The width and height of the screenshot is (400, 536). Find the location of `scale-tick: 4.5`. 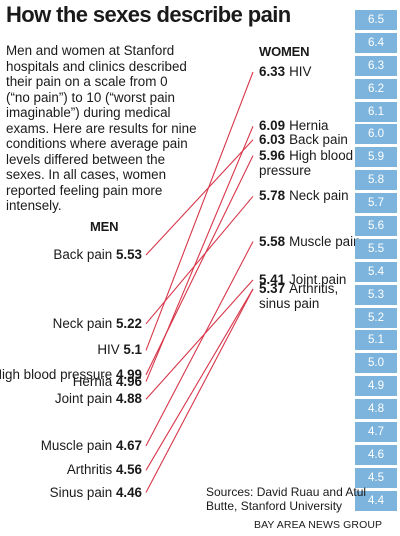

scale-tick: 4.5 is located at coordinates (376, 477).